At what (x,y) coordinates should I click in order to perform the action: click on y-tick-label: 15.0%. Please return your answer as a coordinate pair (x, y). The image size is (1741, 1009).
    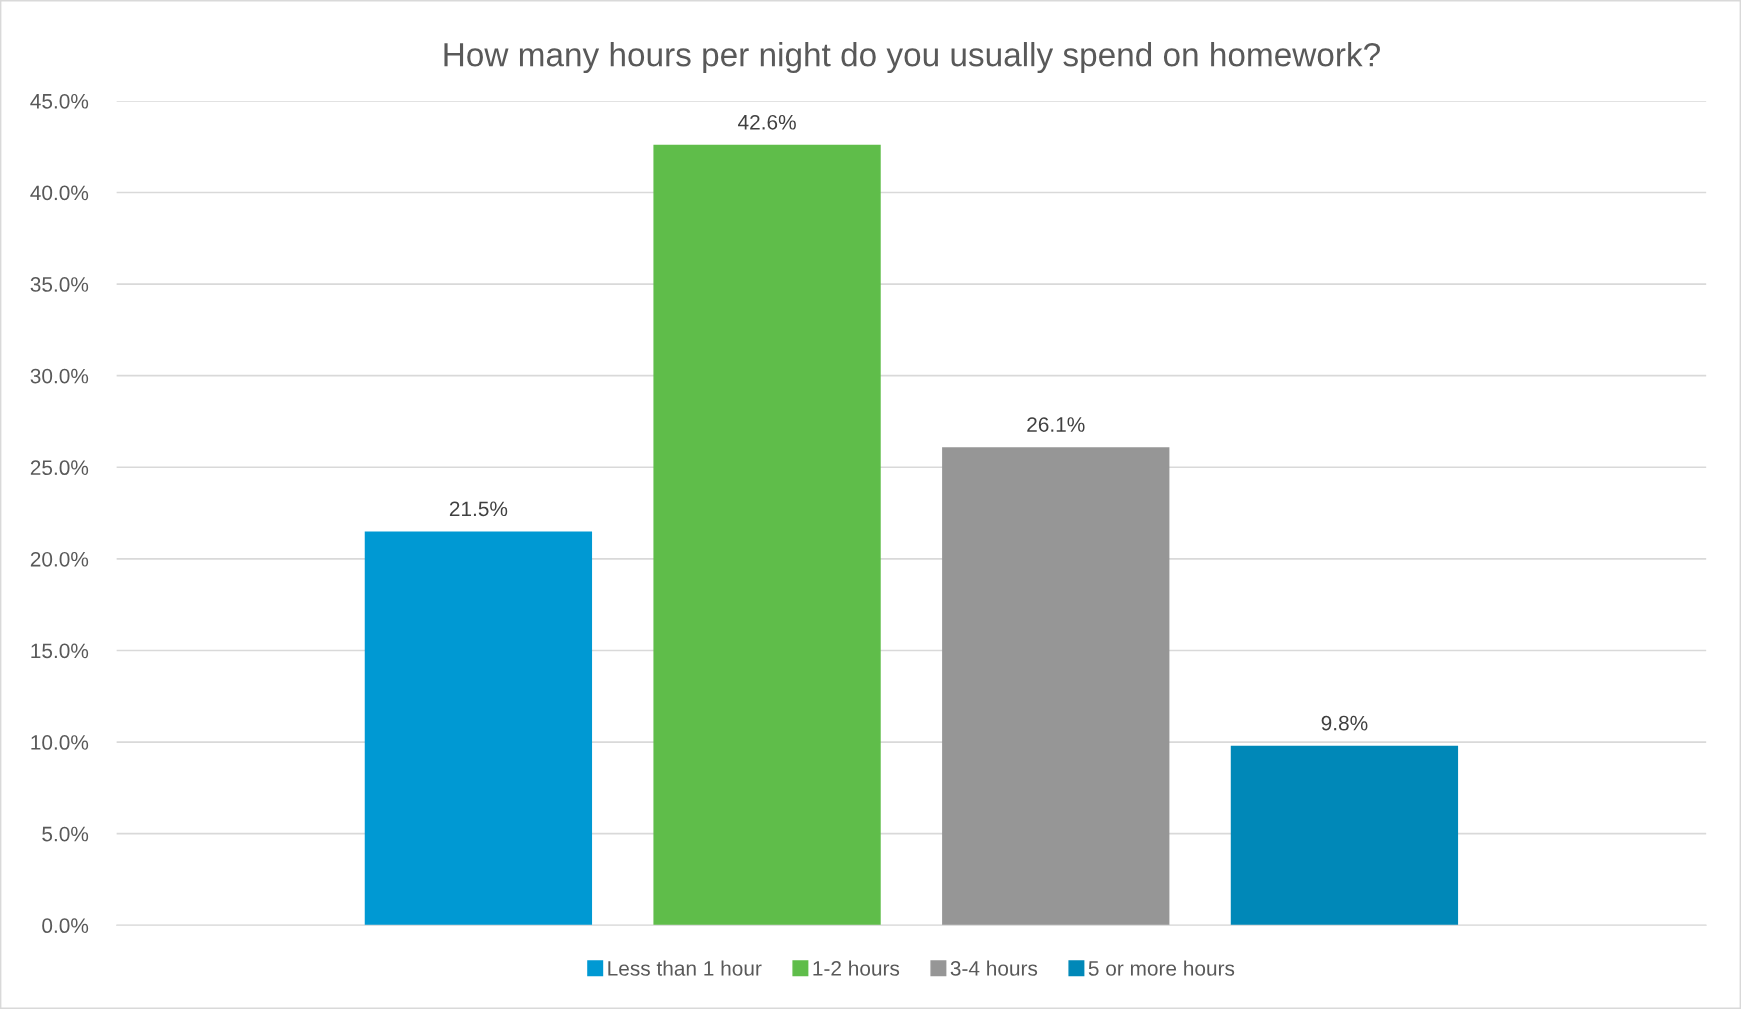
    Looking at the image, I should click on (60, 651).